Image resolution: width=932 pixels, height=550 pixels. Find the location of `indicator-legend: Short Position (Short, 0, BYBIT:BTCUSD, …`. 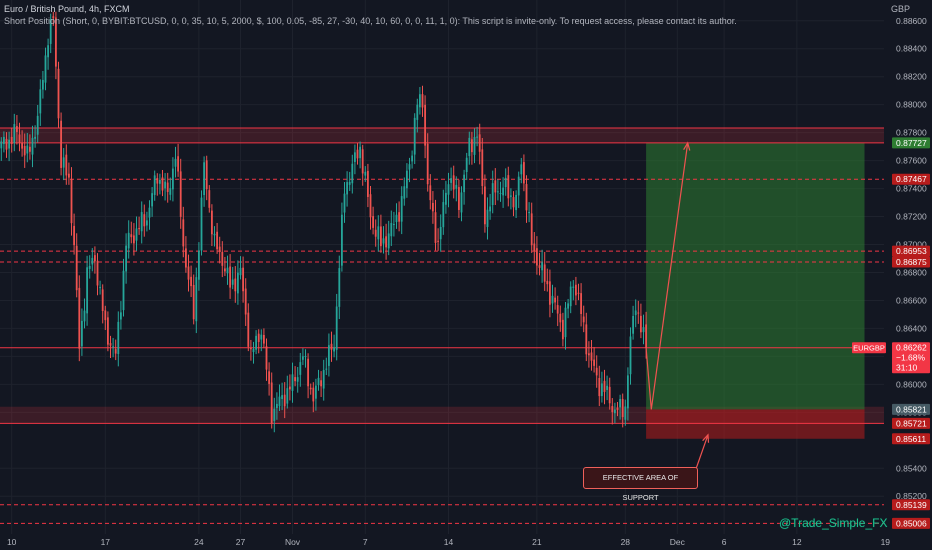

indicator-legend: Short Position (Short, 0, BYBIT:BTCUSD, … is located at coordinates (370, 21).